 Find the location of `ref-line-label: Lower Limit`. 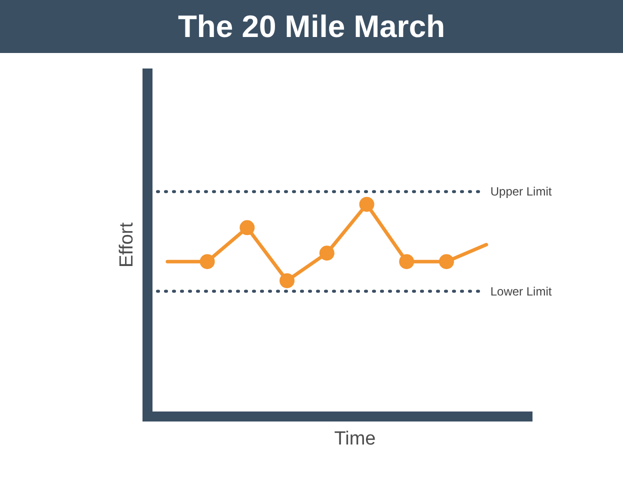

ref-line-label: Lower Limit is located at coordinates (521, 291).